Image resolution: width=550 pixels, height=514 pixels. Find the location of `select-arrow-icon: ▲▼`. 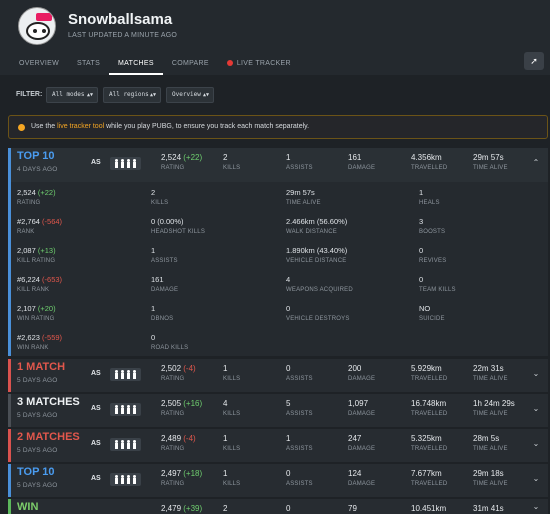

select-arrow-icon: ▲▼ is located at coordinates (152, 95).